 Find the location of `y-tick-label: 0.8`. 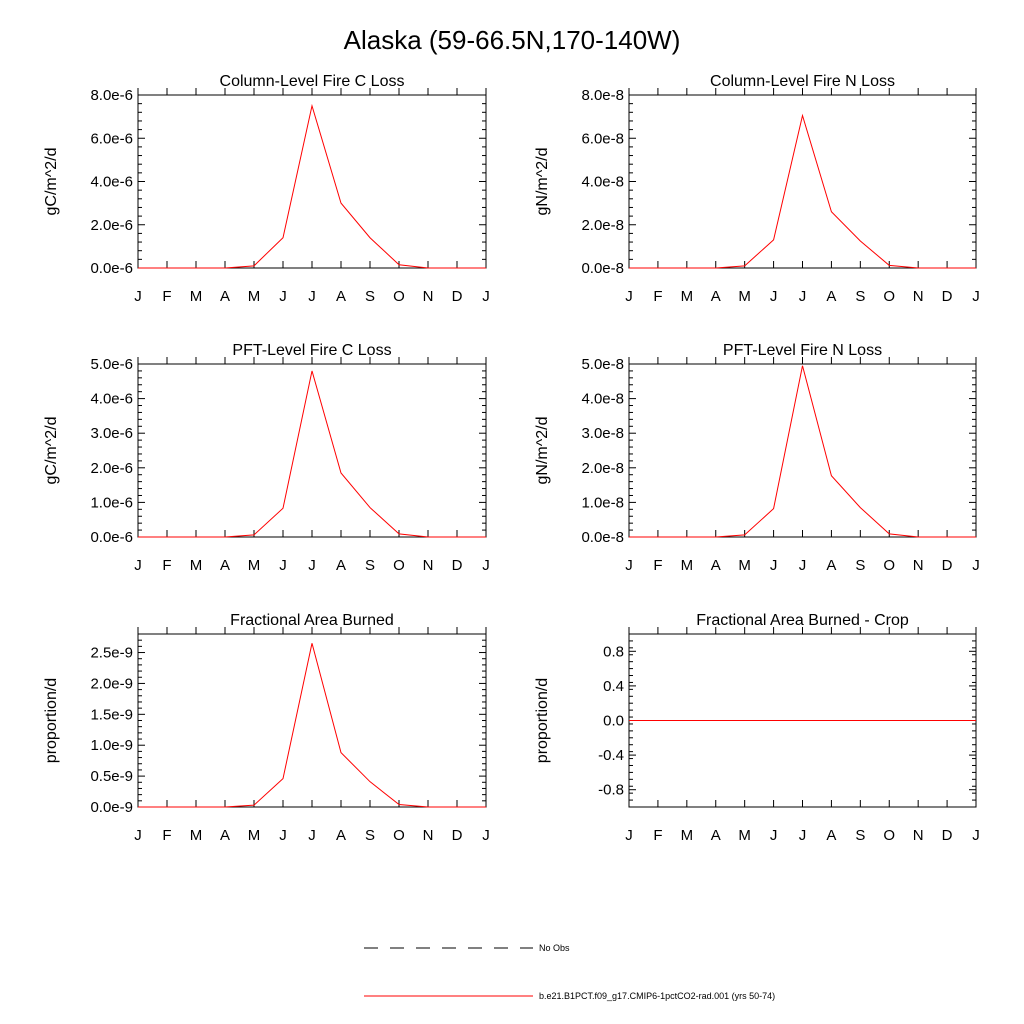

y-tick-label: 0.8 is located at coordinates (613, 651).